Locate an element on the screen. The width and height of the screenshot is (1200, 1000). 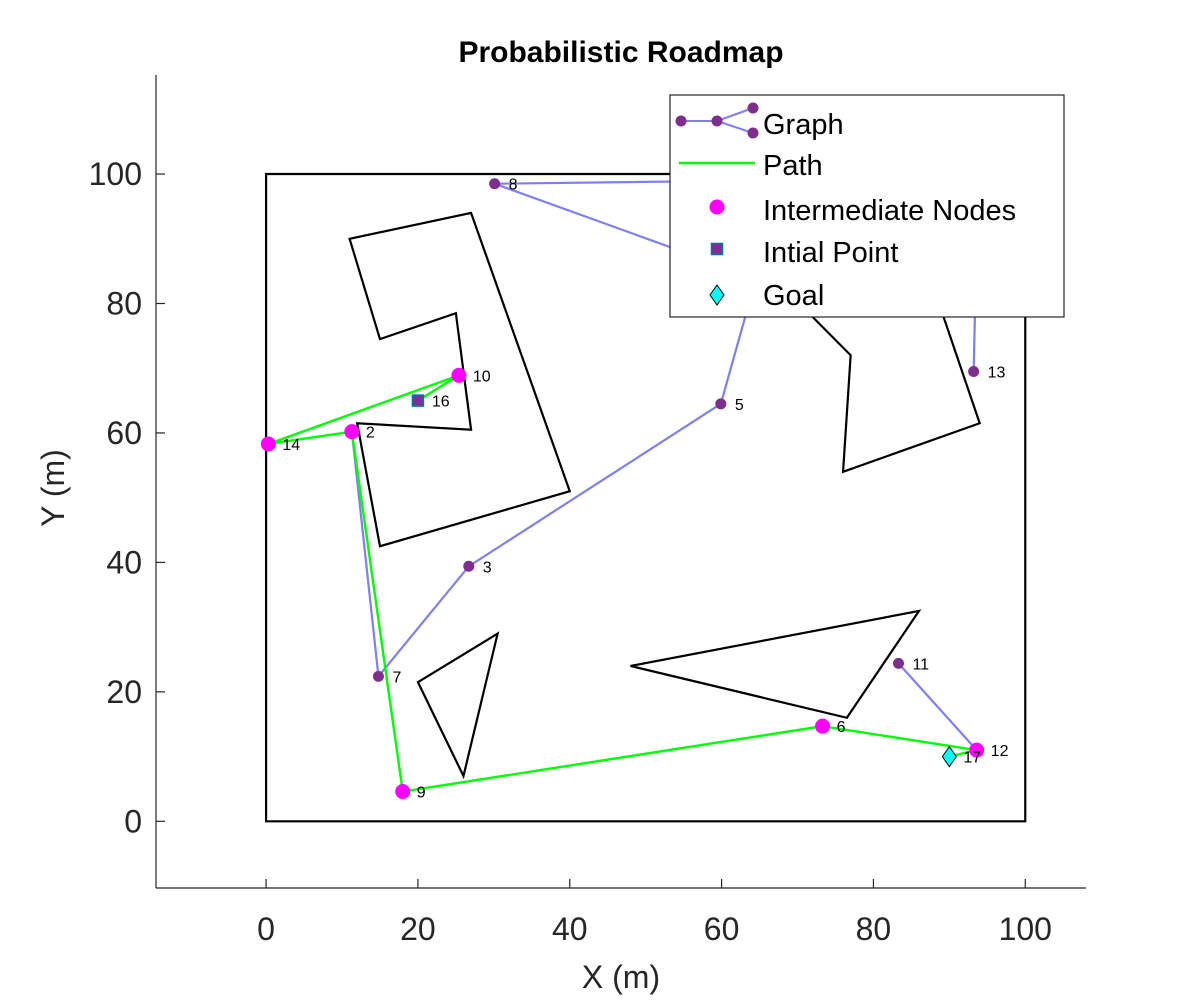
goal-marker is located at coordinates (949, 756).